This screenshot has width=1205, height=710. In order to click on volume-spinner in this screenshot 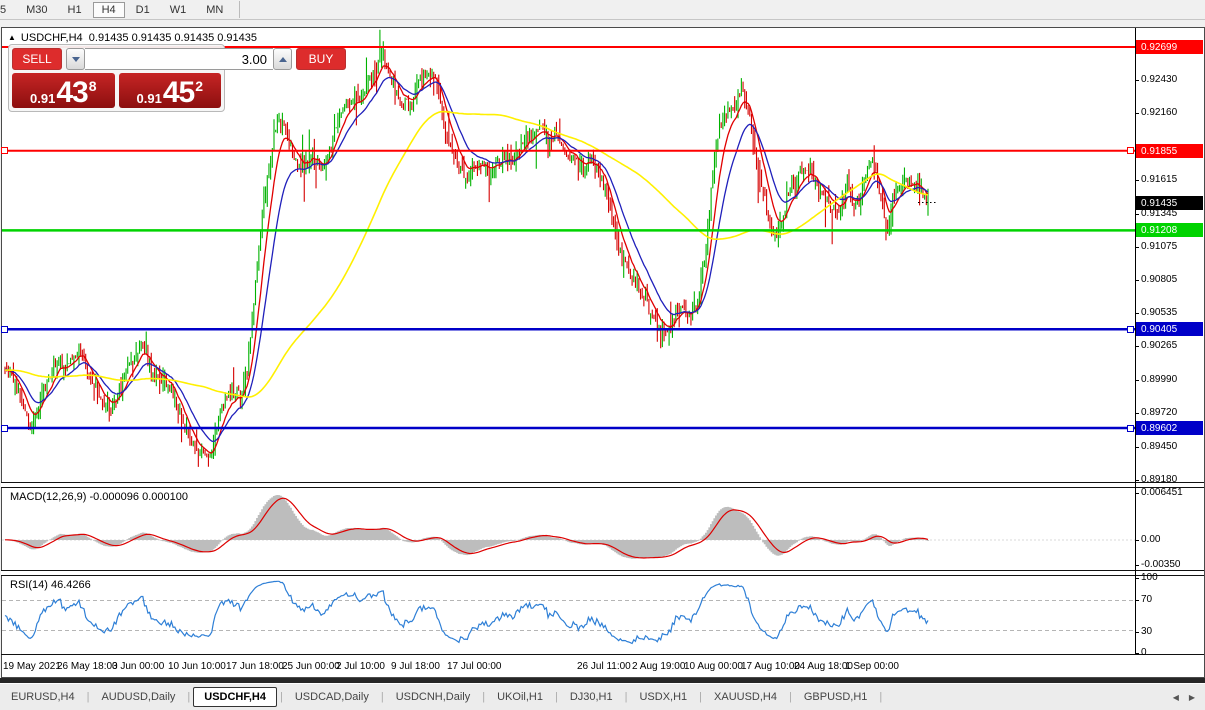, I will do `click(179, 59)`.